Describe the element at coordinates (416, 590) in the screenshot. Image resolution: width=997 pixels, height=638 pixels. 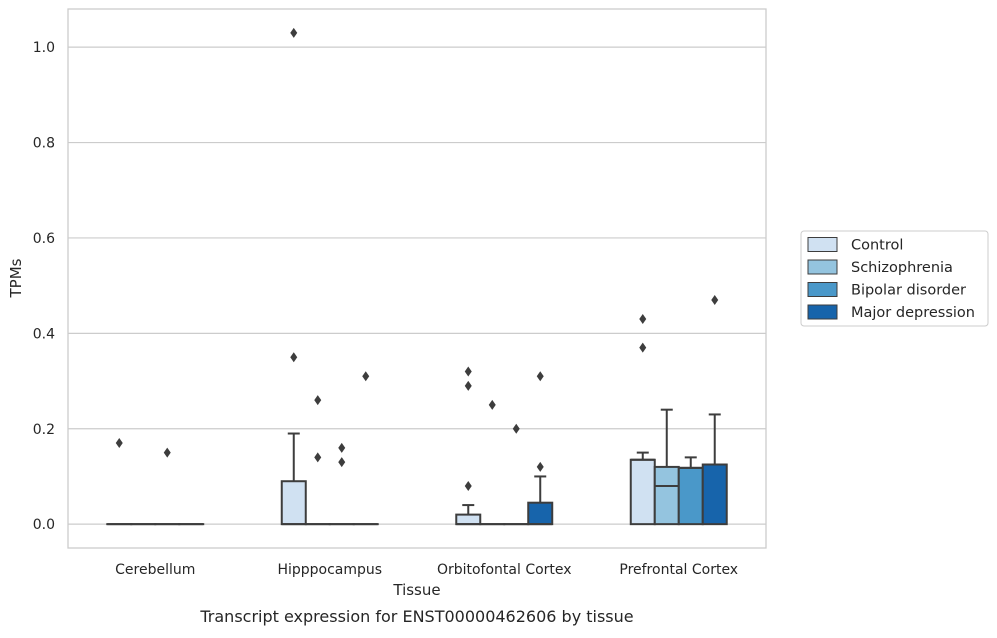
I see `x-axis-label: Tissue` at that location.